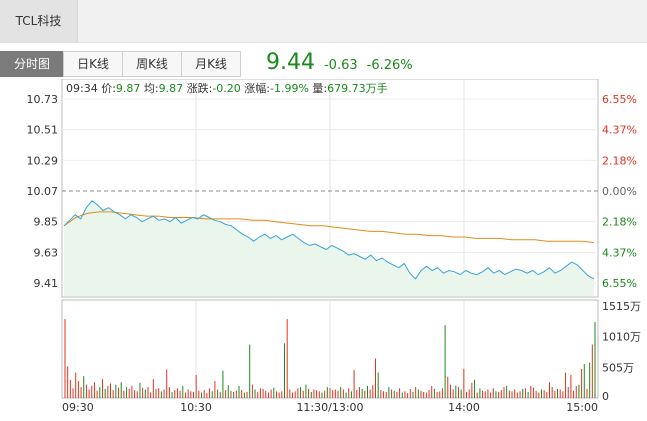 Image resolution: width=647 pixels, height=421 pixels. I want to click on x-tick-label: 15:00, so click(582, 407).